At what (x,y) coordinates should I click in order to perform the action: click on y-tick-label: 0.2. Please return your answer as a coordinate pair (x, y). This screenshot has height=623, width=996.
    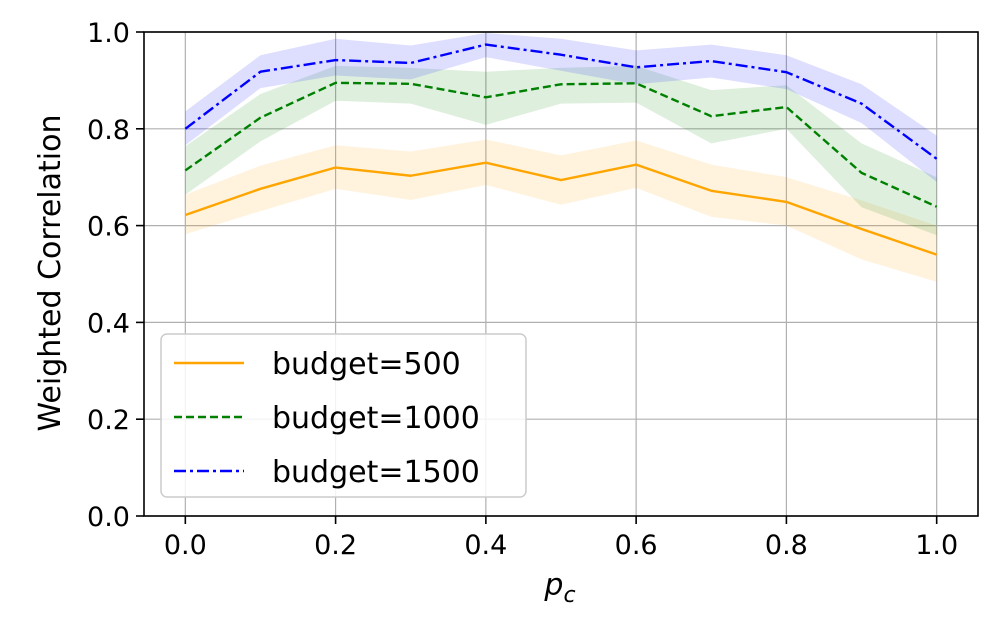
    Looking at the image, I should click on (108, 420).